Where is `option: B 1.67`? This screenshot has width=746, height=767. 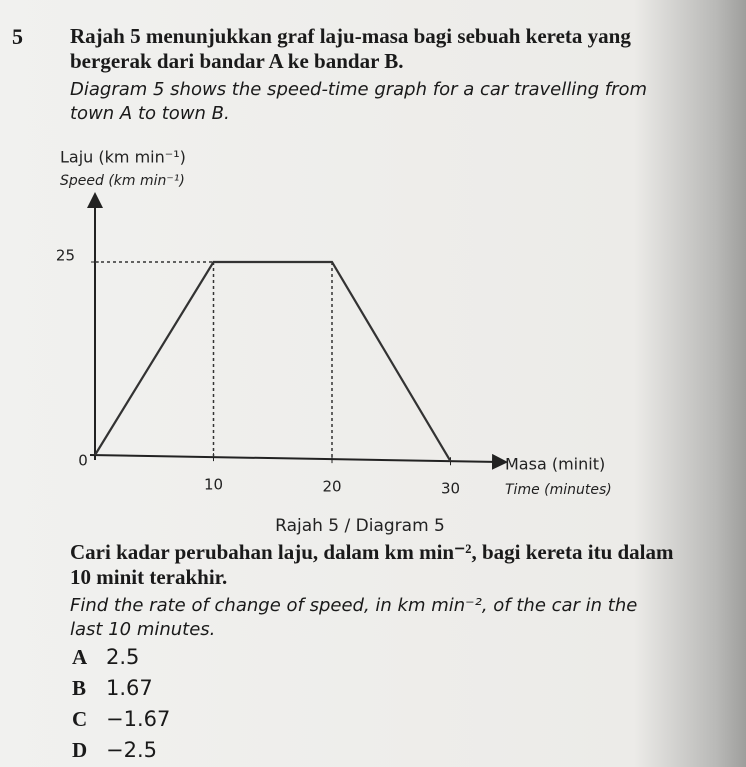 option: B 1.67 is located at coordinates (112, 688).